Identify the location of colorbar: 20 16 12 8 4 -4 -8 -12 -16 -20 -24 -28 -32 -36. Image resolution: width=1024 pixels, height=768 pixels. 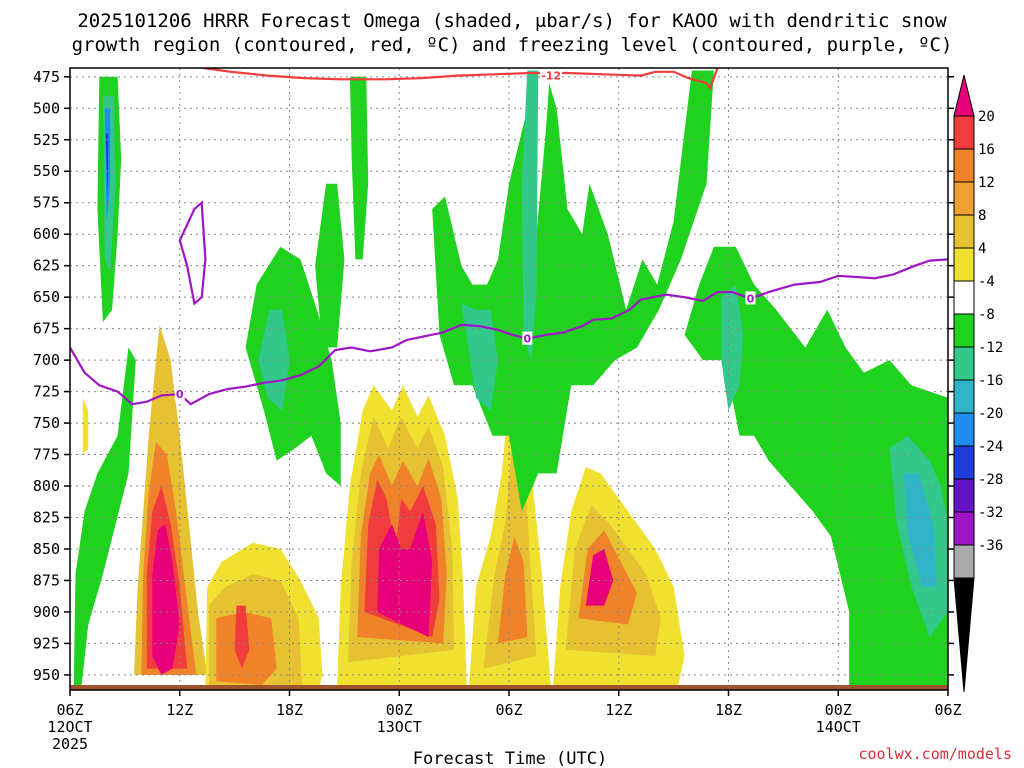
(978, 383).